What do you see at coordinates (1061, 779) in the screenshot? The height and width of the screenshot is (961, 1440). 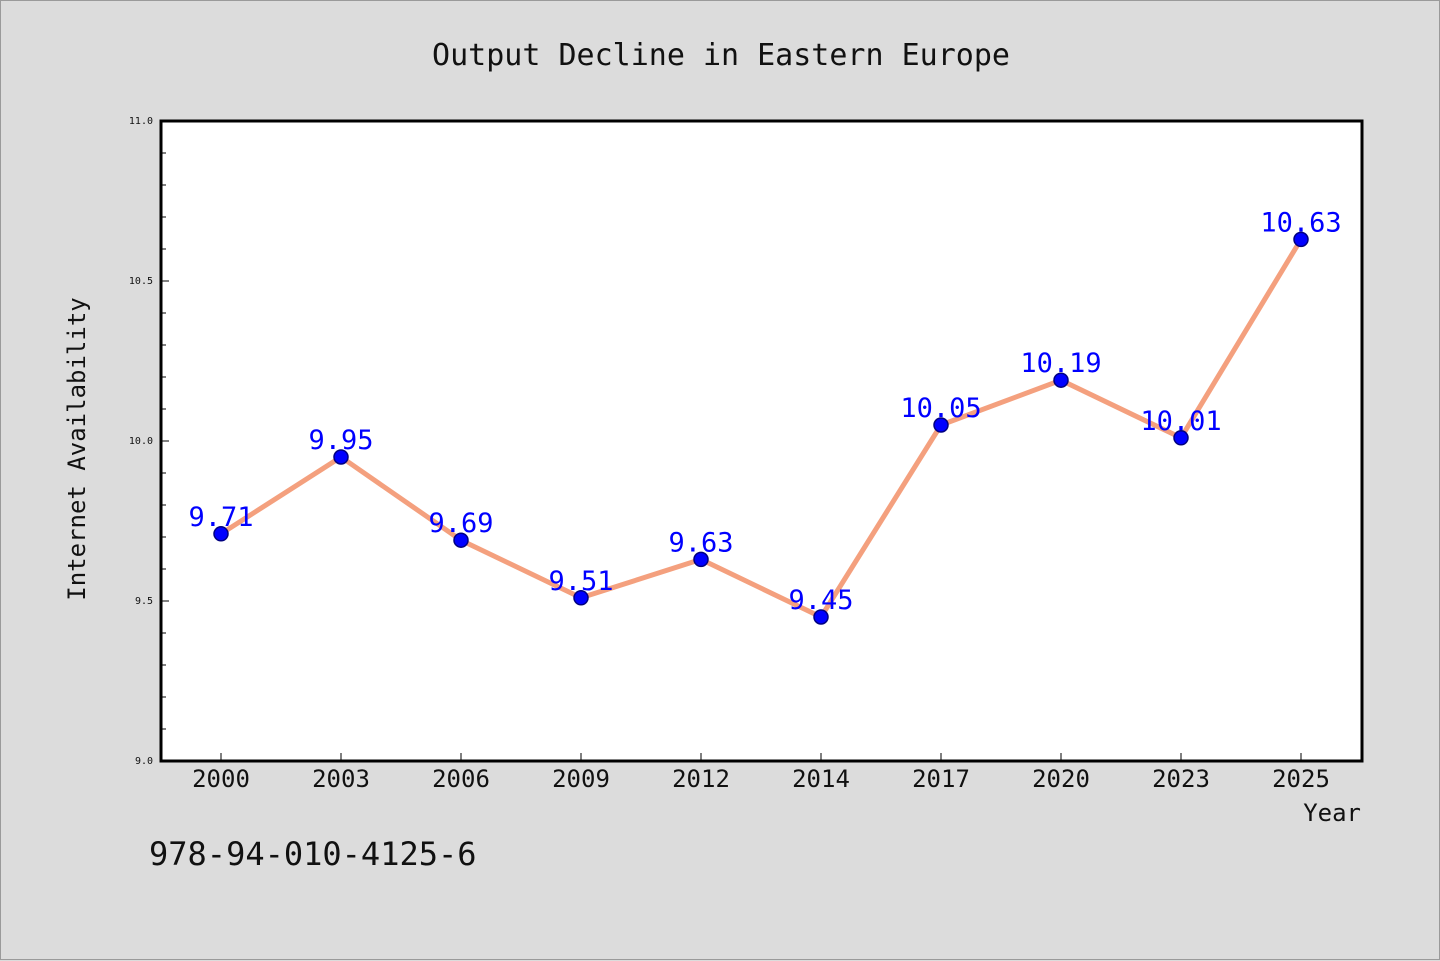 I see `x-tick-label: 2020` at bounding box center [1061, 779].